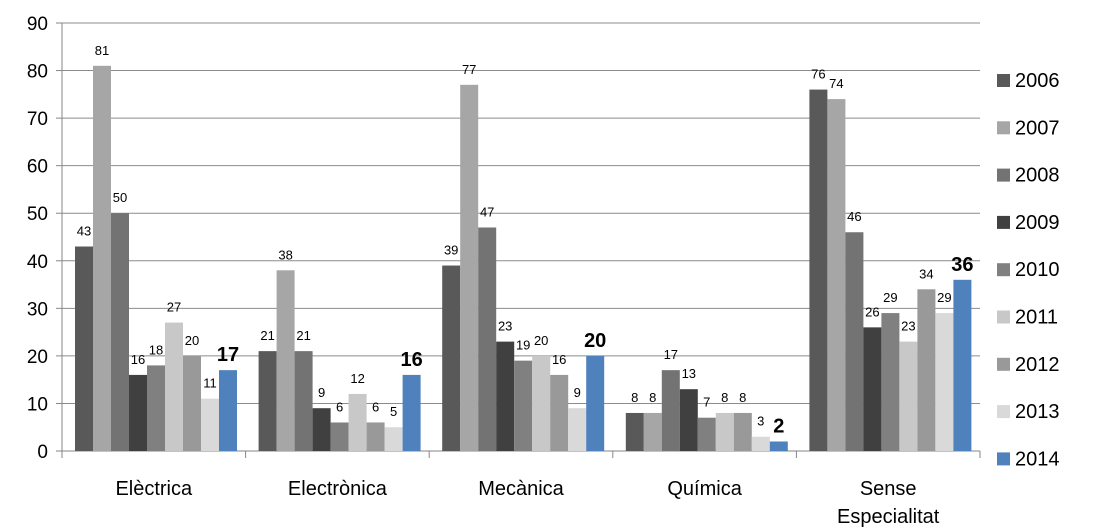  I want to click on category-label: Química, so click(704, 489).